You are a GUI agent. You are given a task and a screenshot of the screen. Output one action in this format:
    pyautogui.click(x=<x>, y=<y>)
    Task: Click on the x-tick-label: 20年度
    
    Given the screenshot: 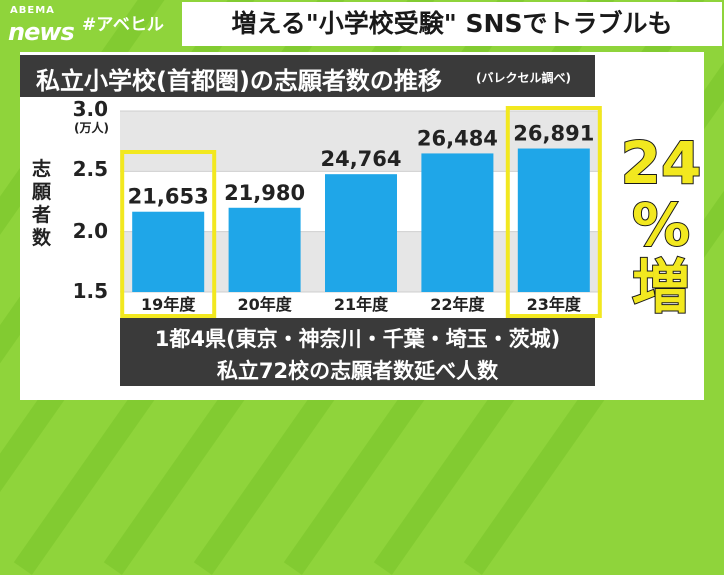 What is the action you would take?
    pyautogui.click(x=264, y=304)
    